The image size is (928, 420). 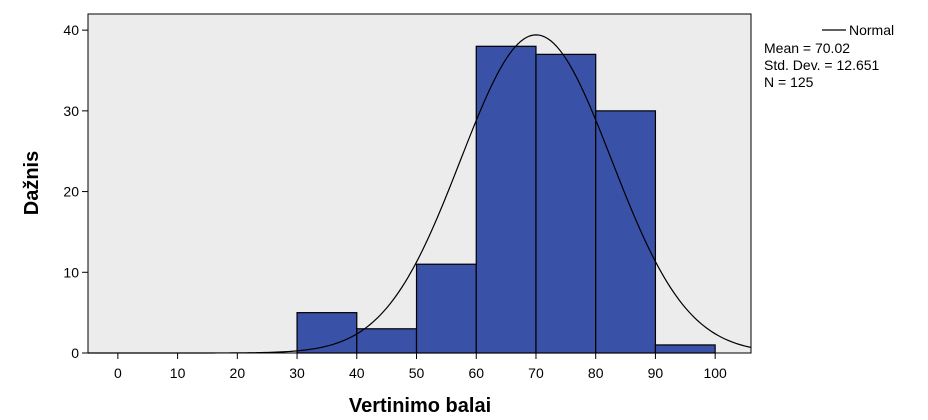 What do you see at coordinates (656, 373) in the screenshot?
I see `x-tick-label: 90` at bounding box center [656, 373].